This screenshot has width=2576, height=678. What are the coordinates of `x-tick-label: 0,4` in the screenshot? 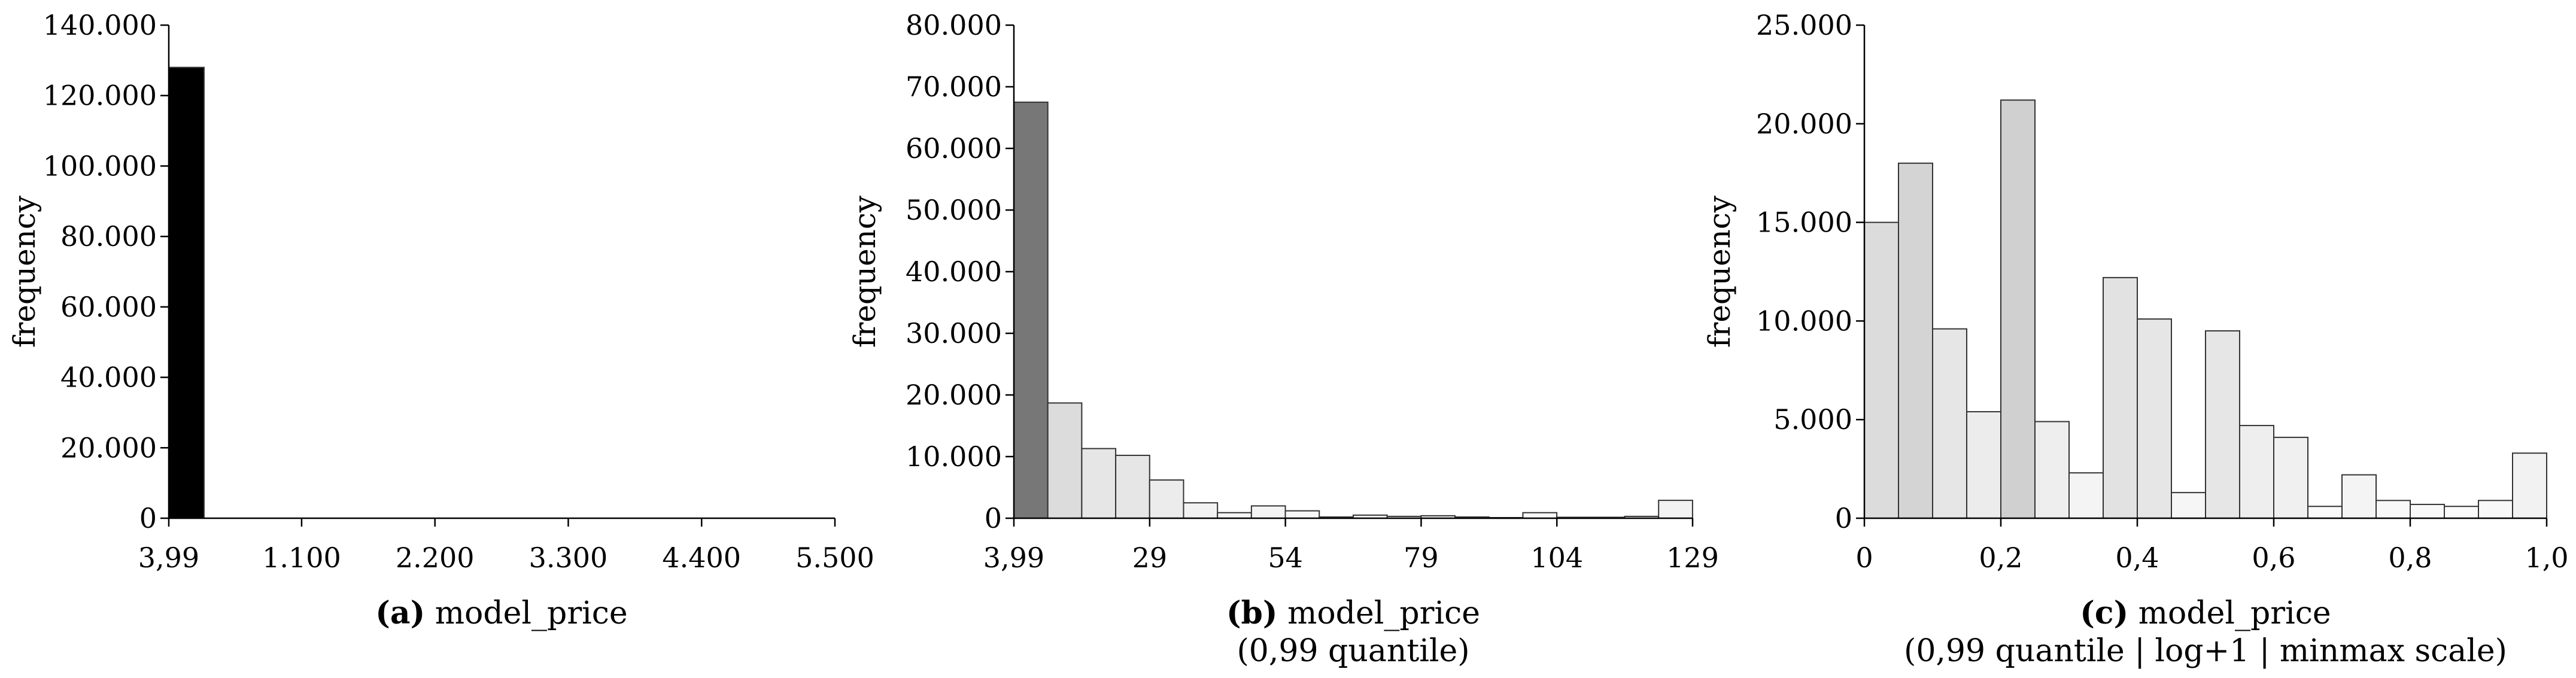 It's located at (2137, 558).